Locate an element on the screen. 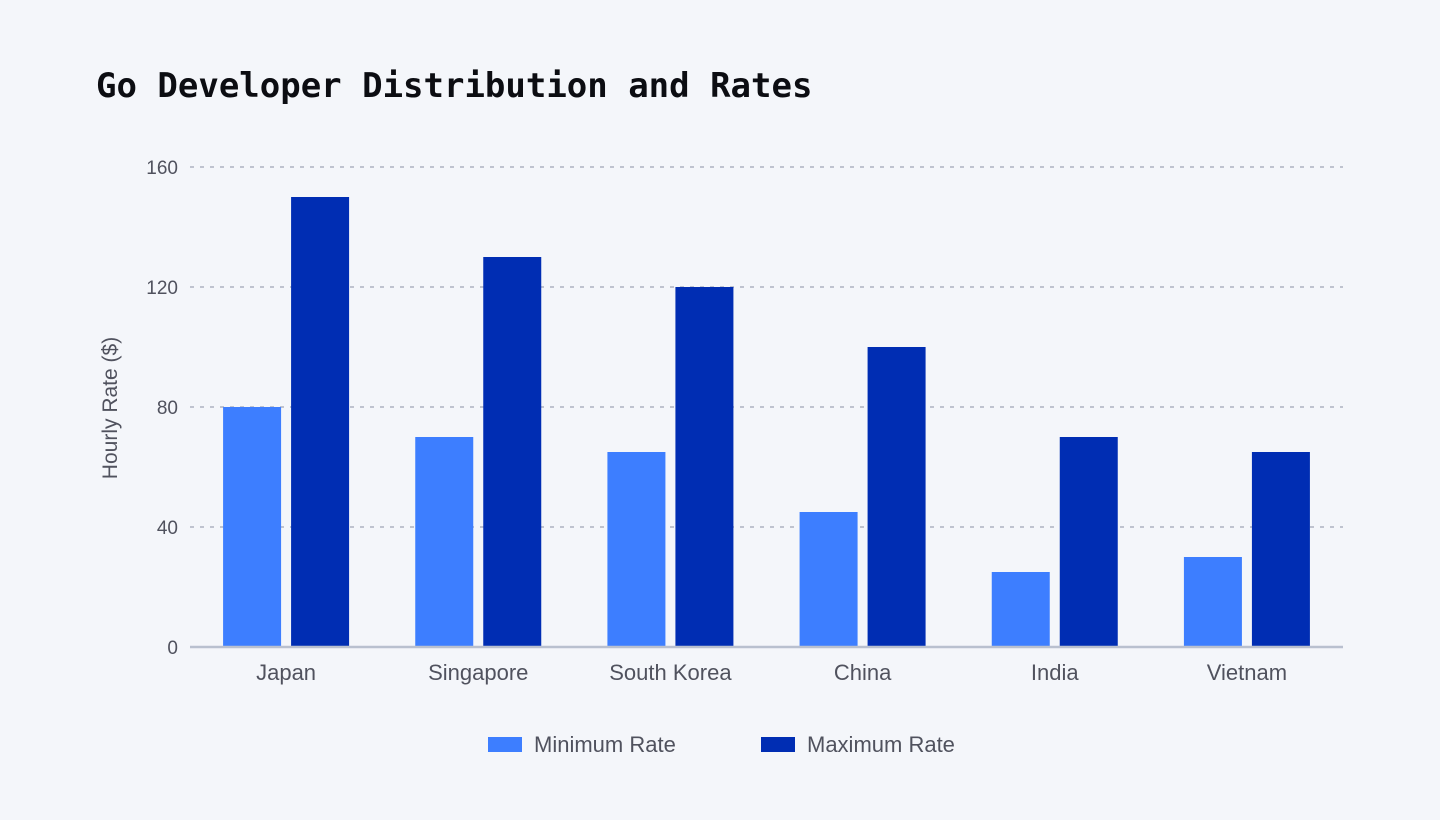 The image size is (1440, 820). bar-maximum-rate-south-korea is located at coordinates (704, 467).